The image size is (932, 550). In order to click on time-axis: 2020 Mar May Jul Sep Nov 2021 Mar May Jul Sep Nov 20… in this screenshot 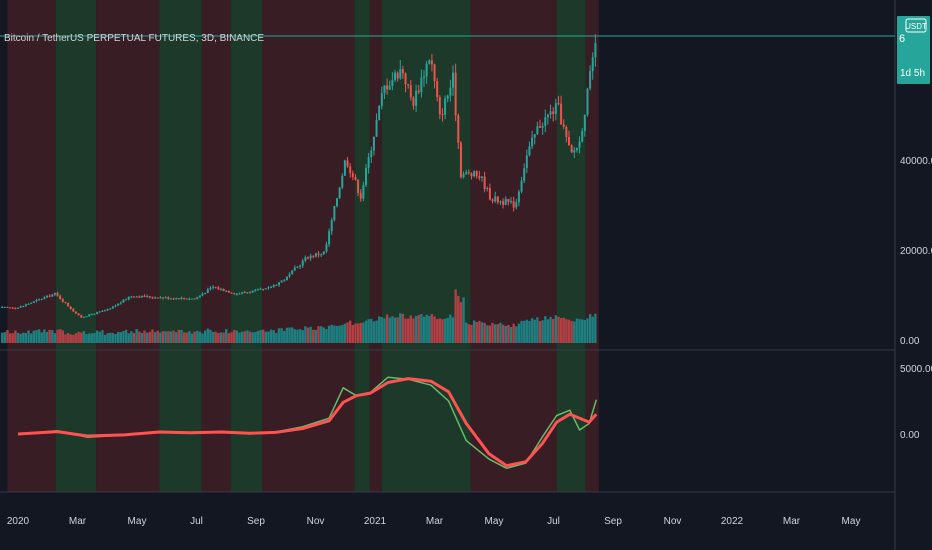, I will do `click(434, 521)`.